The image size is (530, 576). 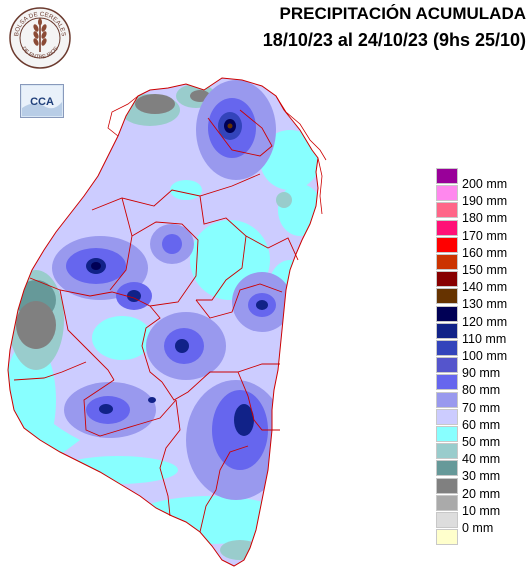 I want to click on legend-row: 10 mm, so click(x=483, y=506).